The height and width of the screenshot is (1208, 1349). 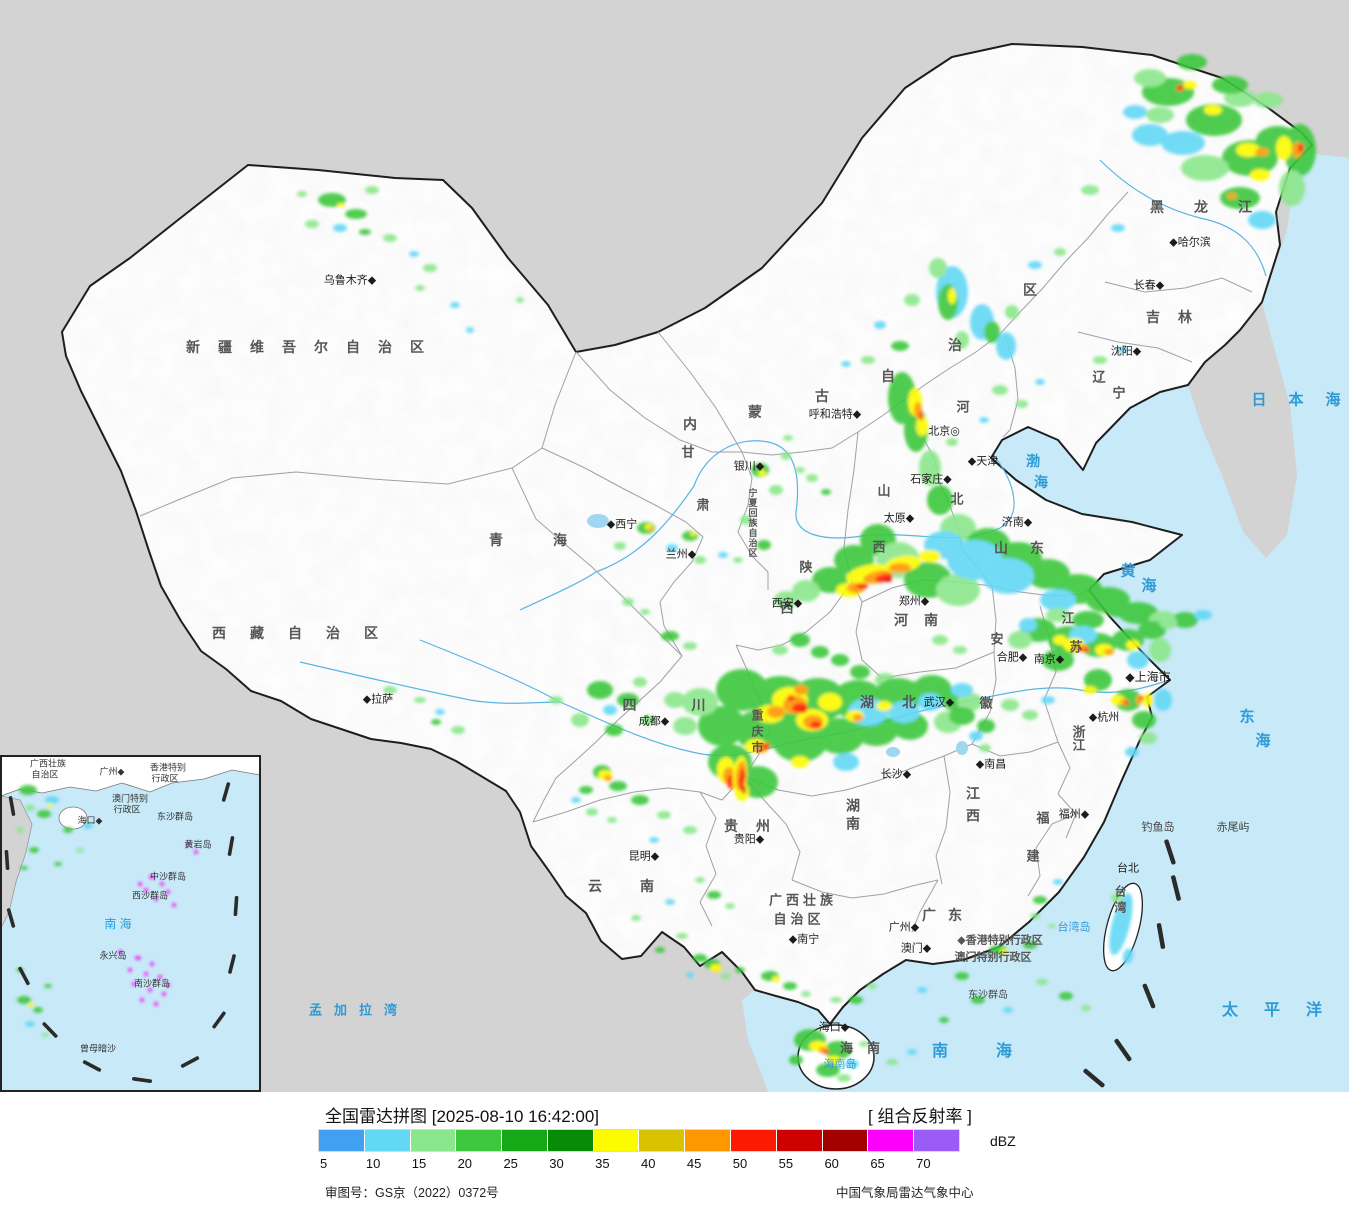 What do you see at coordinates (877, 1163) in the screenshot?
I see `scale-value: 65` at bounding box center [877, 1163].